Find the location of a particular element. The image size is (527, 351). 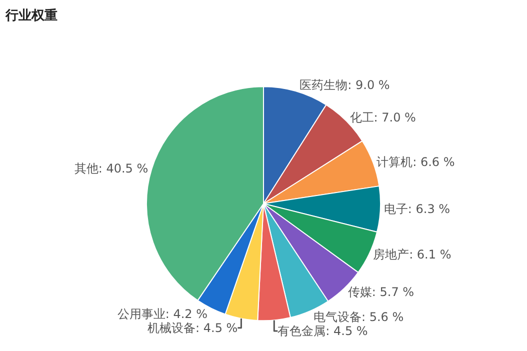

slice-label: 化工: 7.0 % is located at coordinates (383, 117).